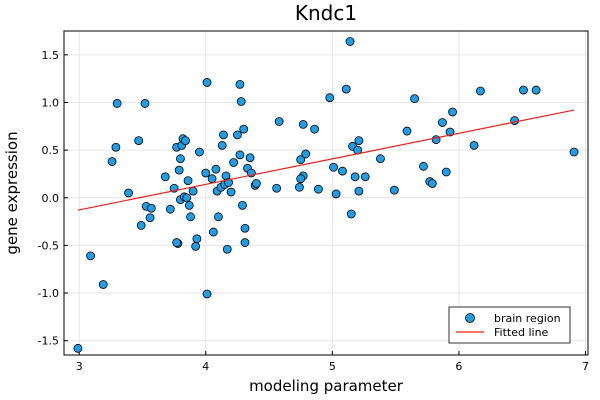 The width and height of the screenshot is (600, 400). I want to click on x-tick-label: 6, so click(458, 366).